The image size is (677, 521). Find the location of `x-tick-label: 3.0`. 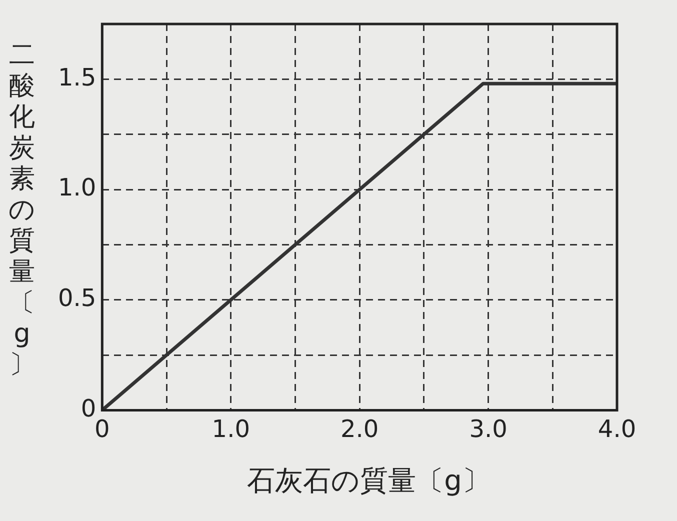

x-tick-label: 3.0 is located at coordinates (488, 428).